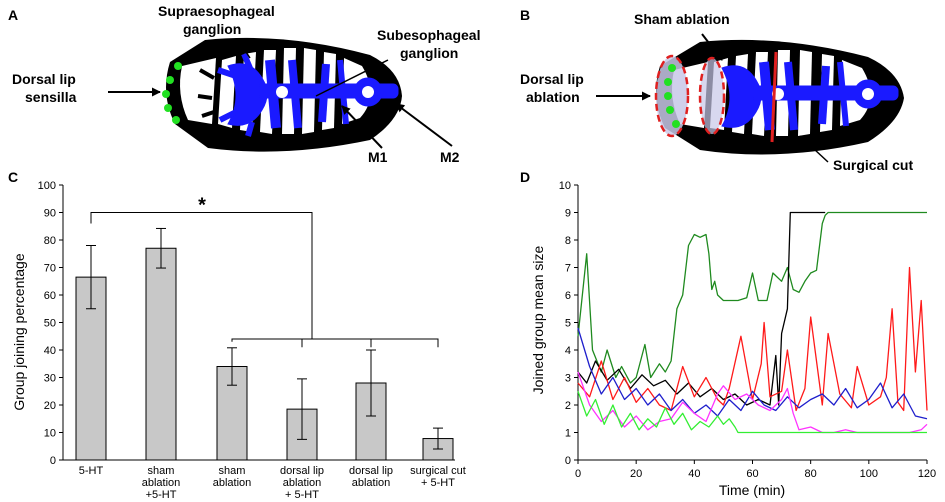  What do you see at coordinates (525, 15) in the screenshot?
I see `panel-b-letter: B` at bounding box center [525, 15].